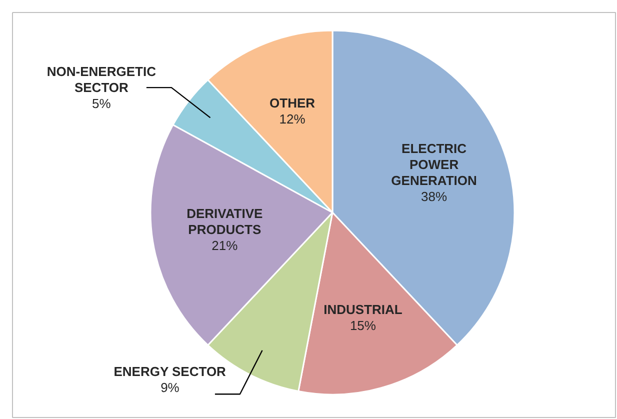  Describe the element at coordinates (102, 104) in the screenshot. I see `data-label: 5%` at that location.